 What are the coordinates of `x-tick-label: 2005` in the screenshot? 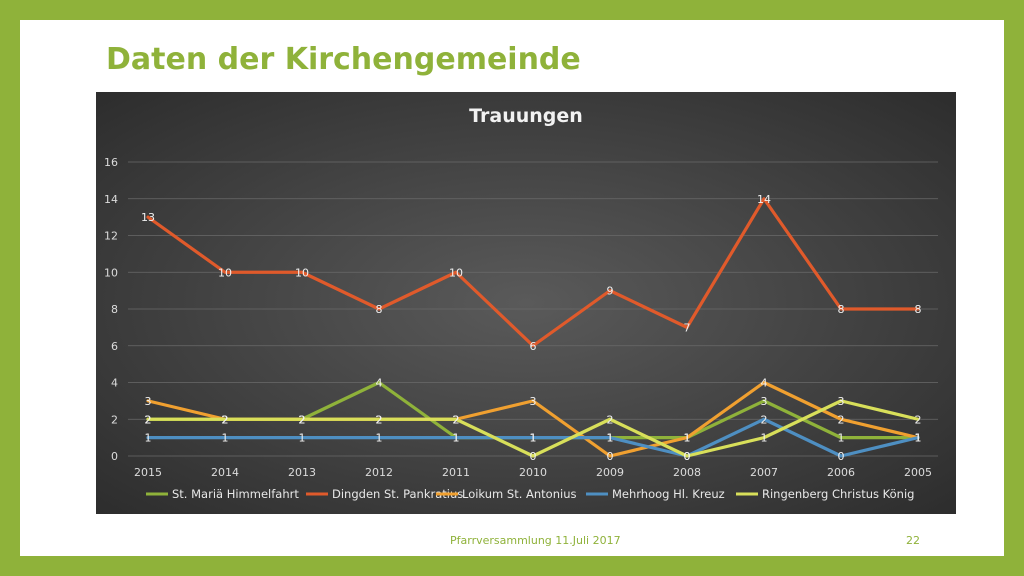 It's located at (918, 472).